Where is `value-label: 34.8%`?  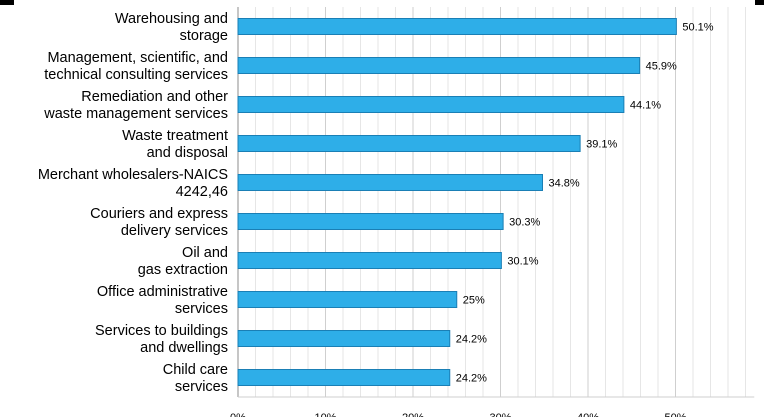
value-label: 34.8% is located at coordinates (564, 184).